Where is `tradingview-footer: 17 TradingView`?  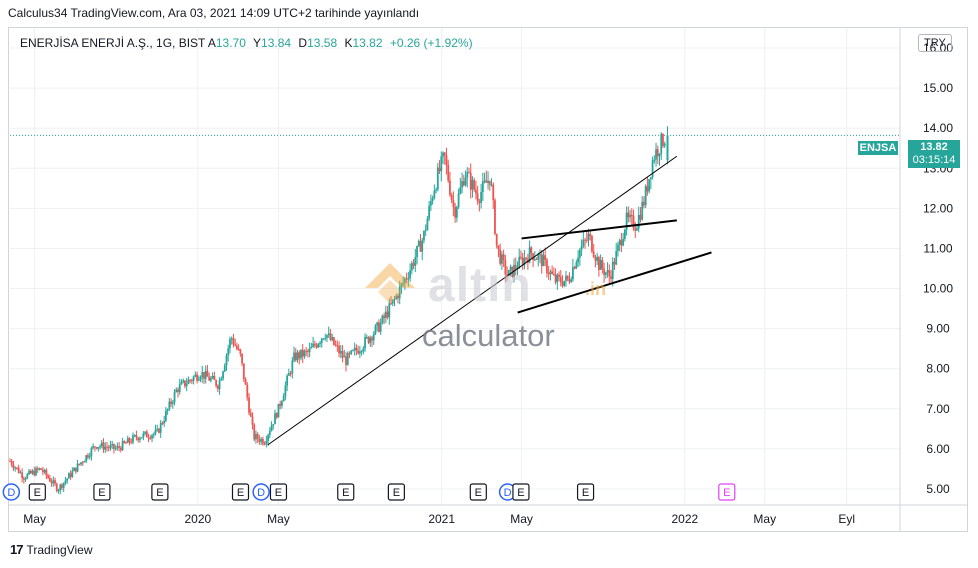
tradingview-footer: 17 TradingView is located at coordinates (51, 549).